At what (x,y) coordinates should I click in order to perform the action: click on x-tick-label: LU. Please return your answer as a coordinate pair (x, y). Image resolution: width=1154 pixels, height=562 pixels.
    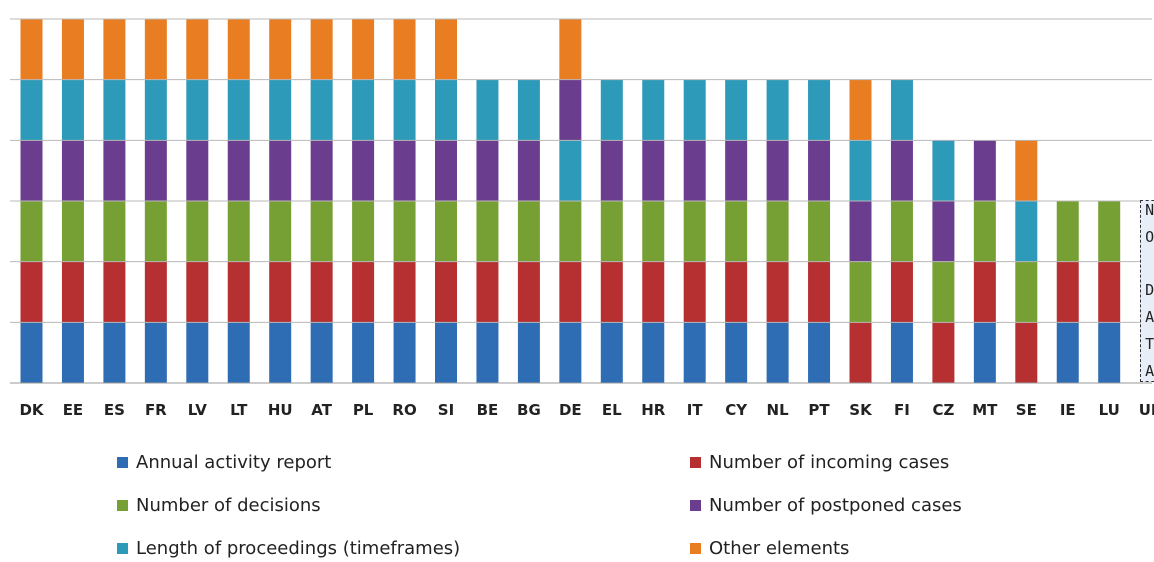
    Looking at the image, I should click on (1109, 410).